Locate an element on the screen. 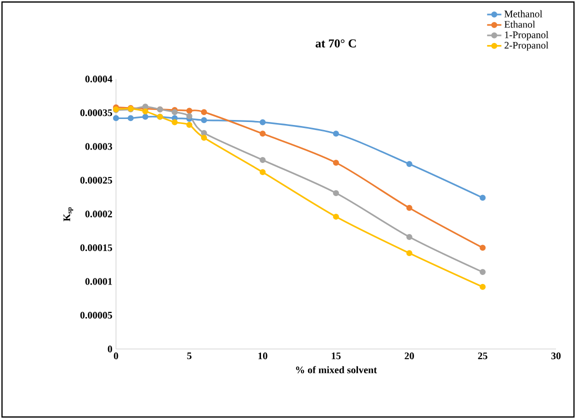 This screenshot has height=419, width=576. x-tick-label: 5 is located at coordinates (189, 356).